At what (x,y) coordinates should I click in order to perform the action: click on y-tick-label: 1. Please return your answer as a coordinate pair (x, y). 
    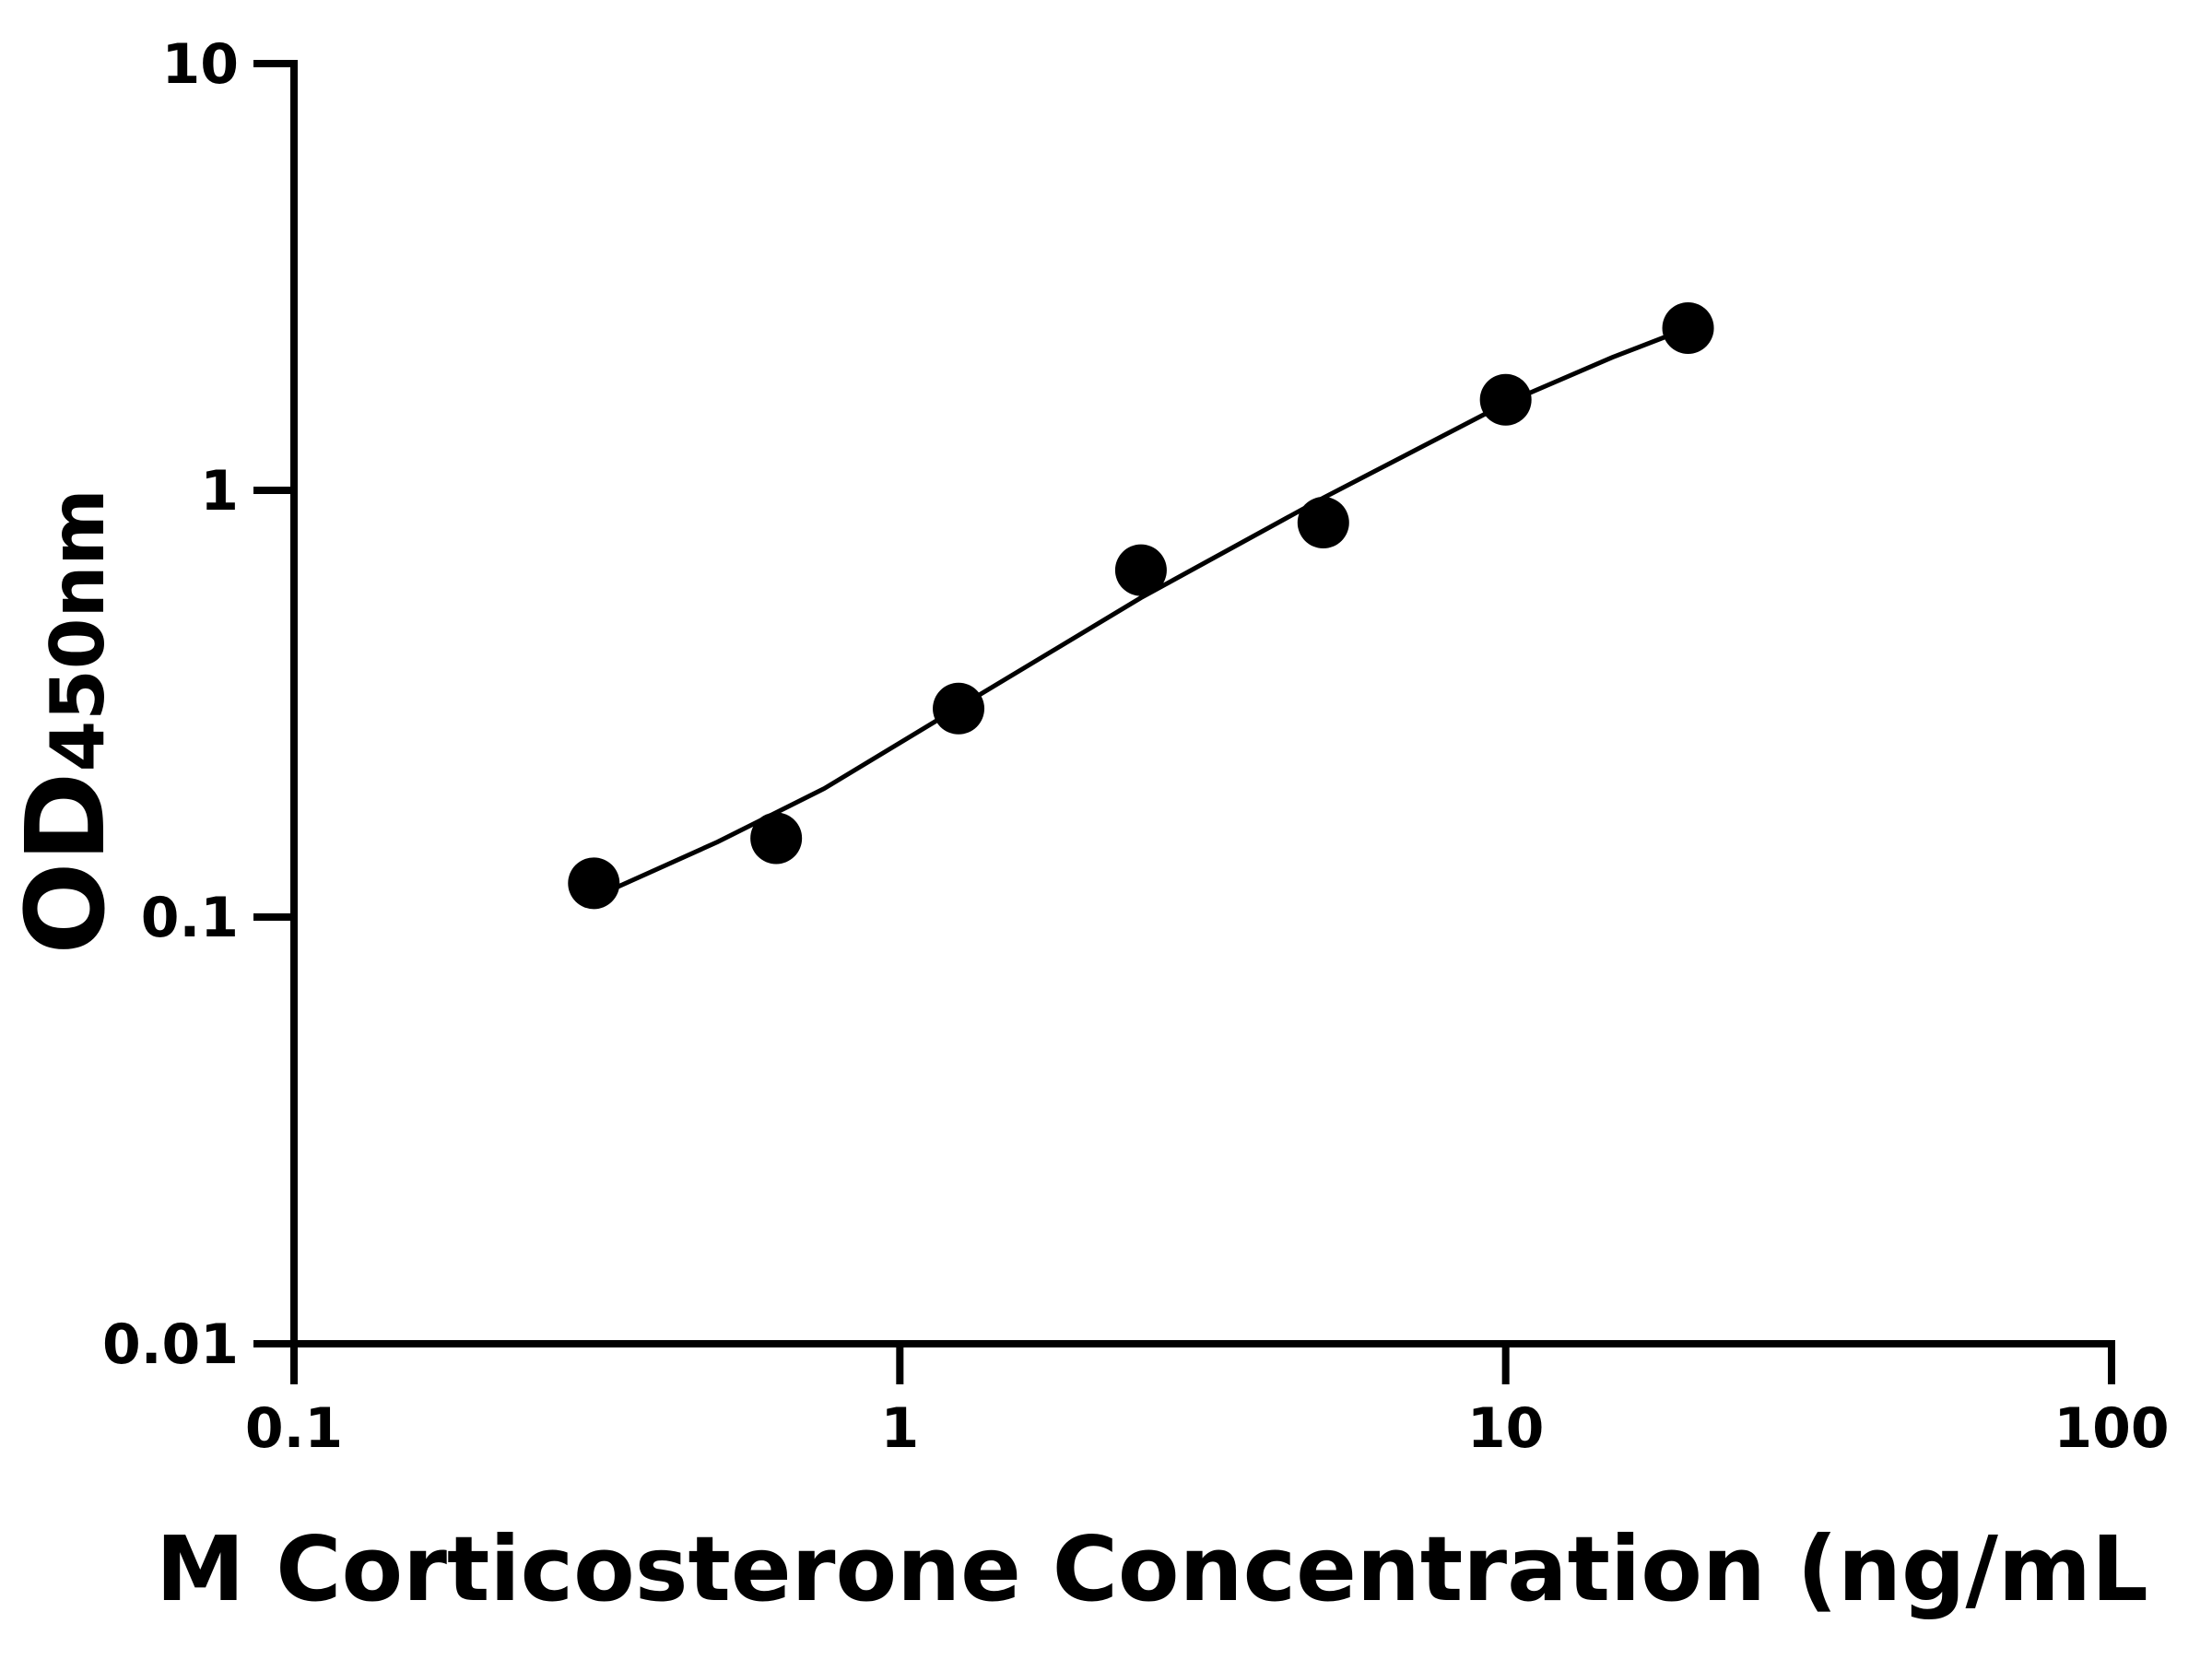
    Looking at the image, I should click on (219, 491).